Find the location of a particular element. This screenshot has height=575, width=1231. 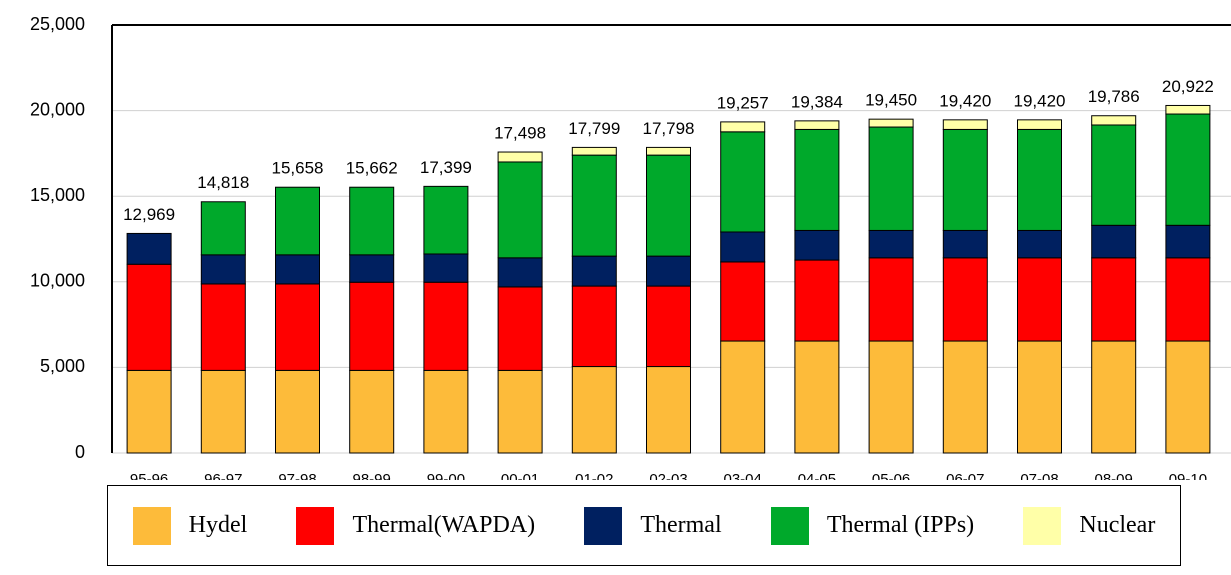

total-label: 19,257 is located at coordinates (743, 102).